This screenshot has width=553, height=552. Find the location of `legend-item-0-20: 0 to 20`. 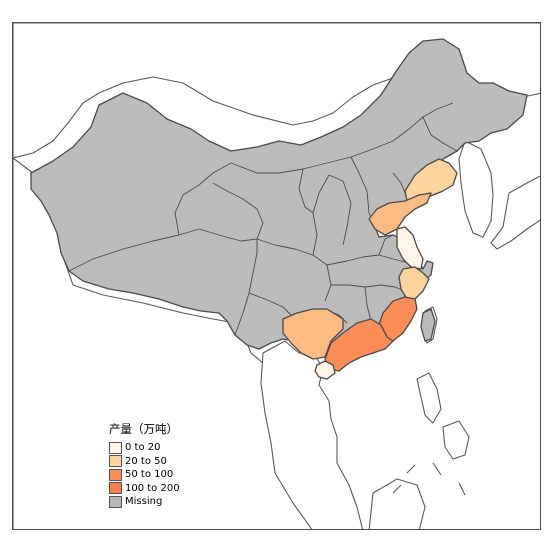

legend-item-0-20: 0 to 20 is located at coordinates (144, 448).